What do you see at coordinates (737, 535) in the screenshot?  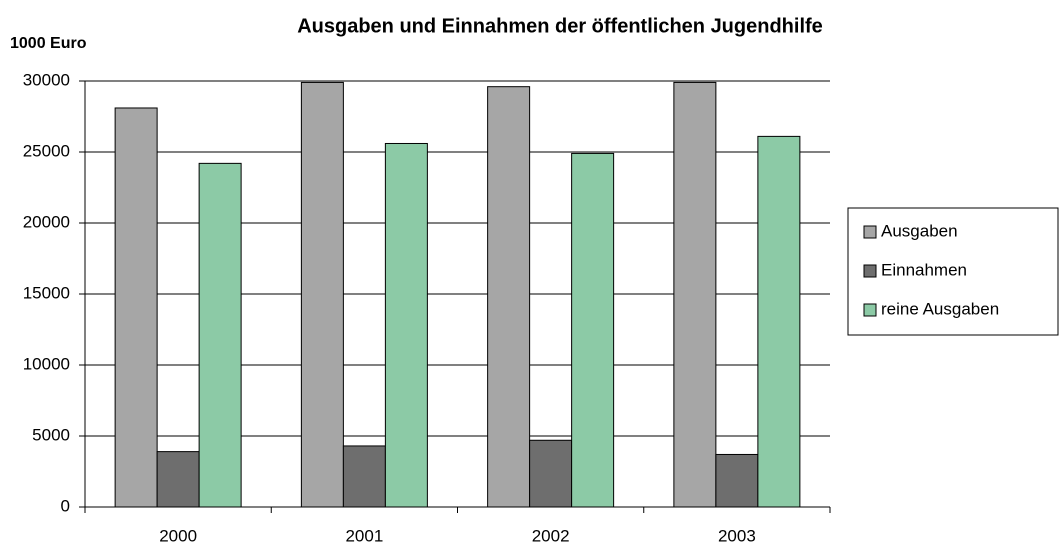 I see `x-tick-label: 2003` at bounding box center [737, 535].